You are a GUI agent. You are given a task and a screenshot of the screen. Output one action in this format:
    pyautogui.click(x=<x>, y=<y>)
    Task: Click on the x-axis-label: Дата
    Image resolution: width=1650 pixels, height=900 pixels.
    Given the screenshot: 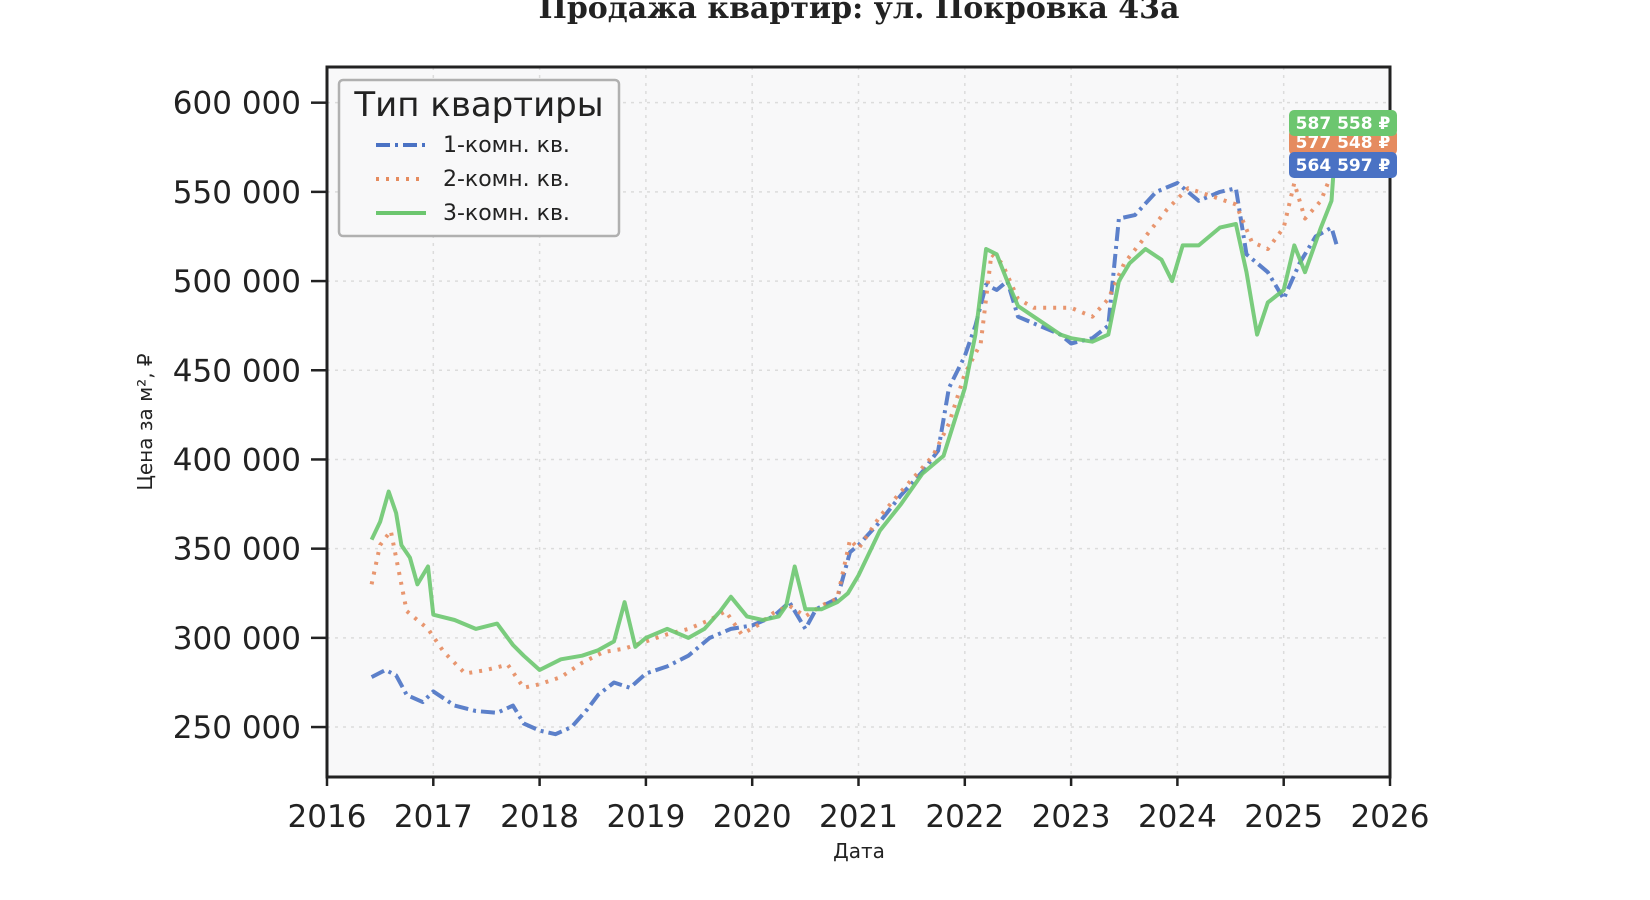 What is the action you would take?
    pyautogui.click(x=859, y=851)
    